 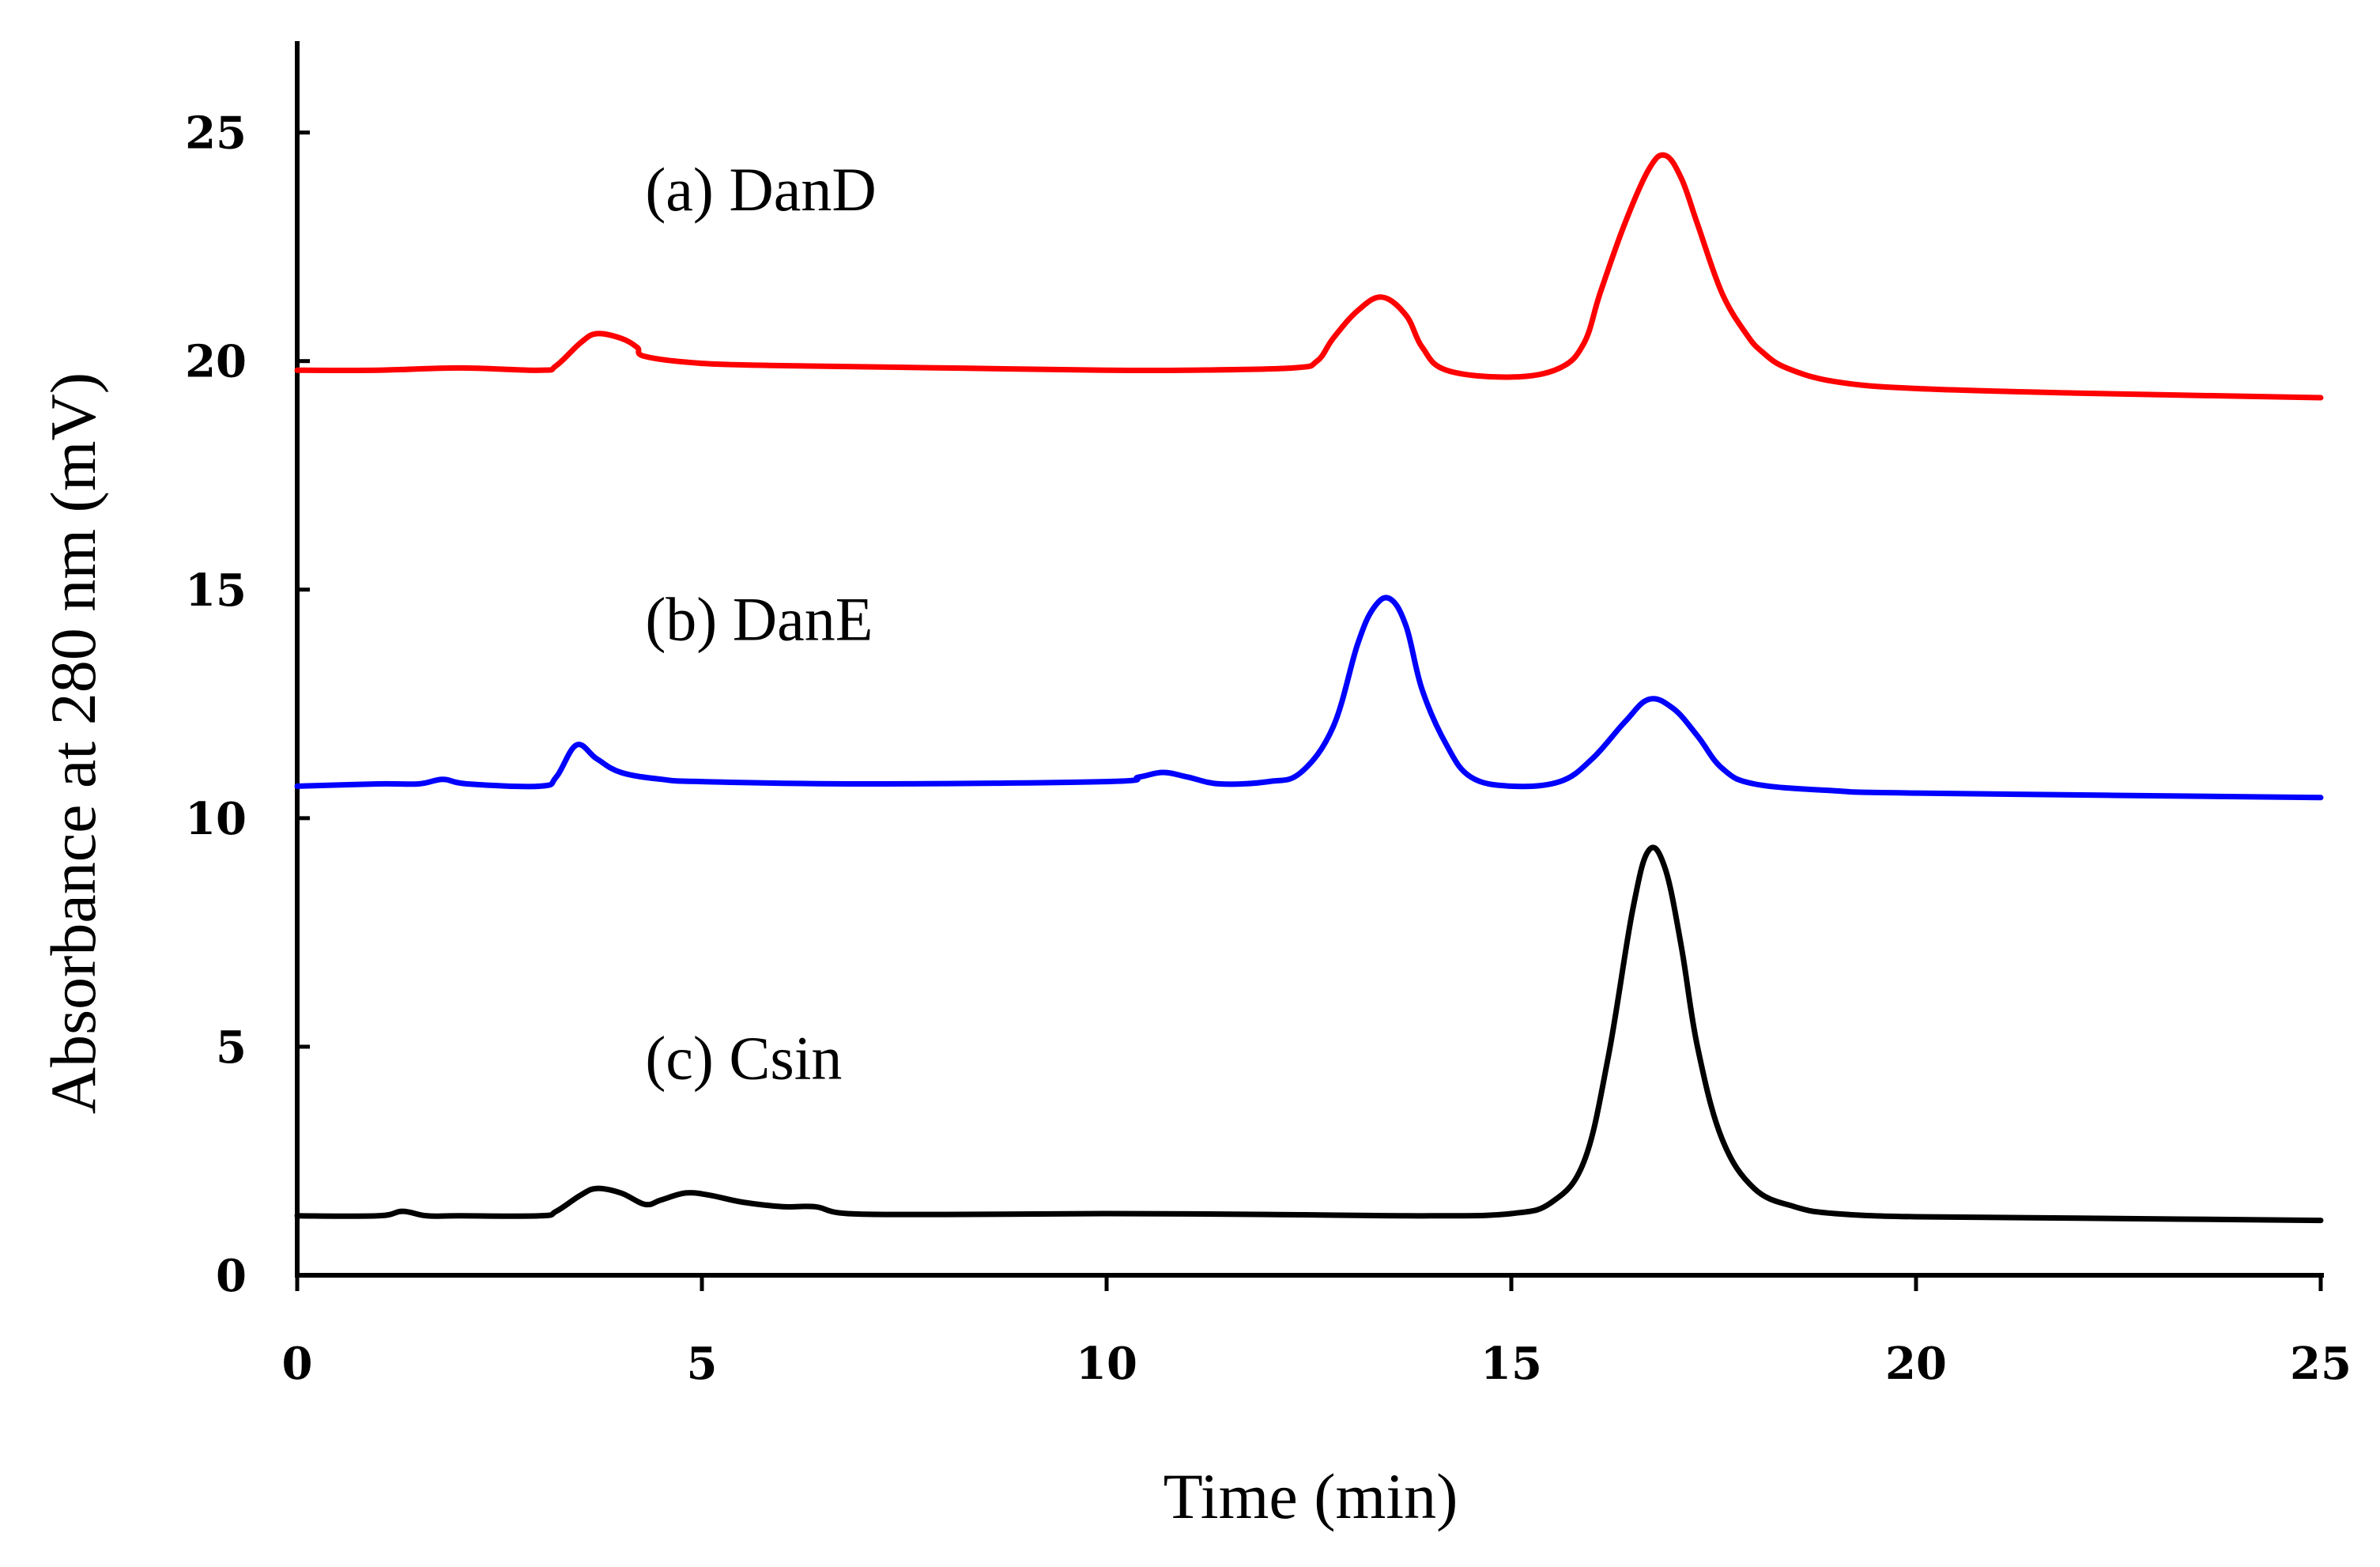 What do you see at coordinates (216, 819) in the screenshot?
I see `y-tick-label: 10` at bounding box center [216, 819].